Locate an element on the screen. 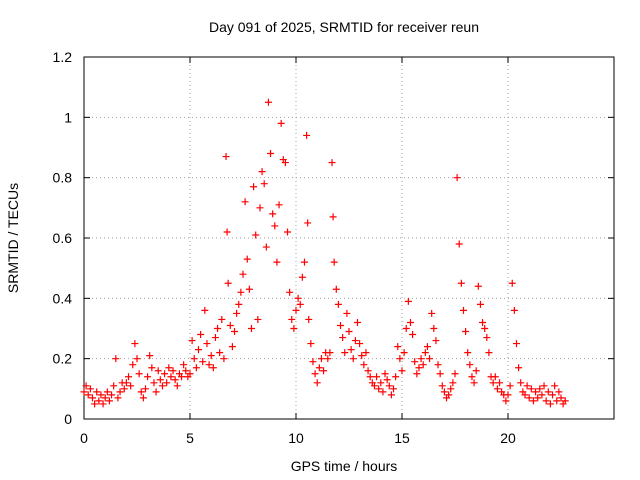 The height and width of the screenshot is (480, 640). y-axis-label: SRMTID / TECUs is located at coordinates (13, 238).